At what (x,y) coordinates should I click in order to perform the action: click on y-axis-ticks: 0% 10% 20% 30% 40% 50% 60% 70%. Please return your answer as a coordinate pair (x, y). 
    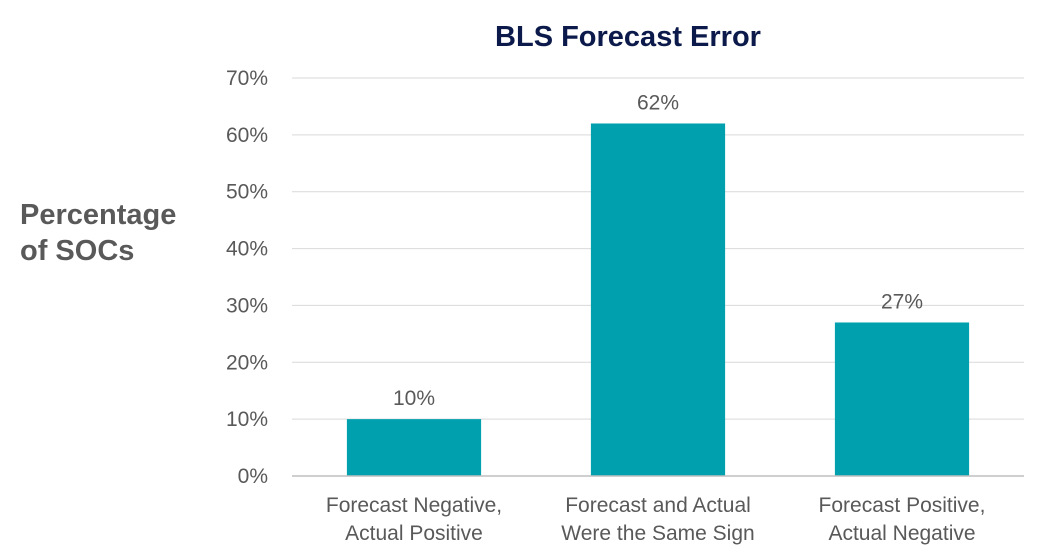
    Looking at the image, I should click on (247, 277).